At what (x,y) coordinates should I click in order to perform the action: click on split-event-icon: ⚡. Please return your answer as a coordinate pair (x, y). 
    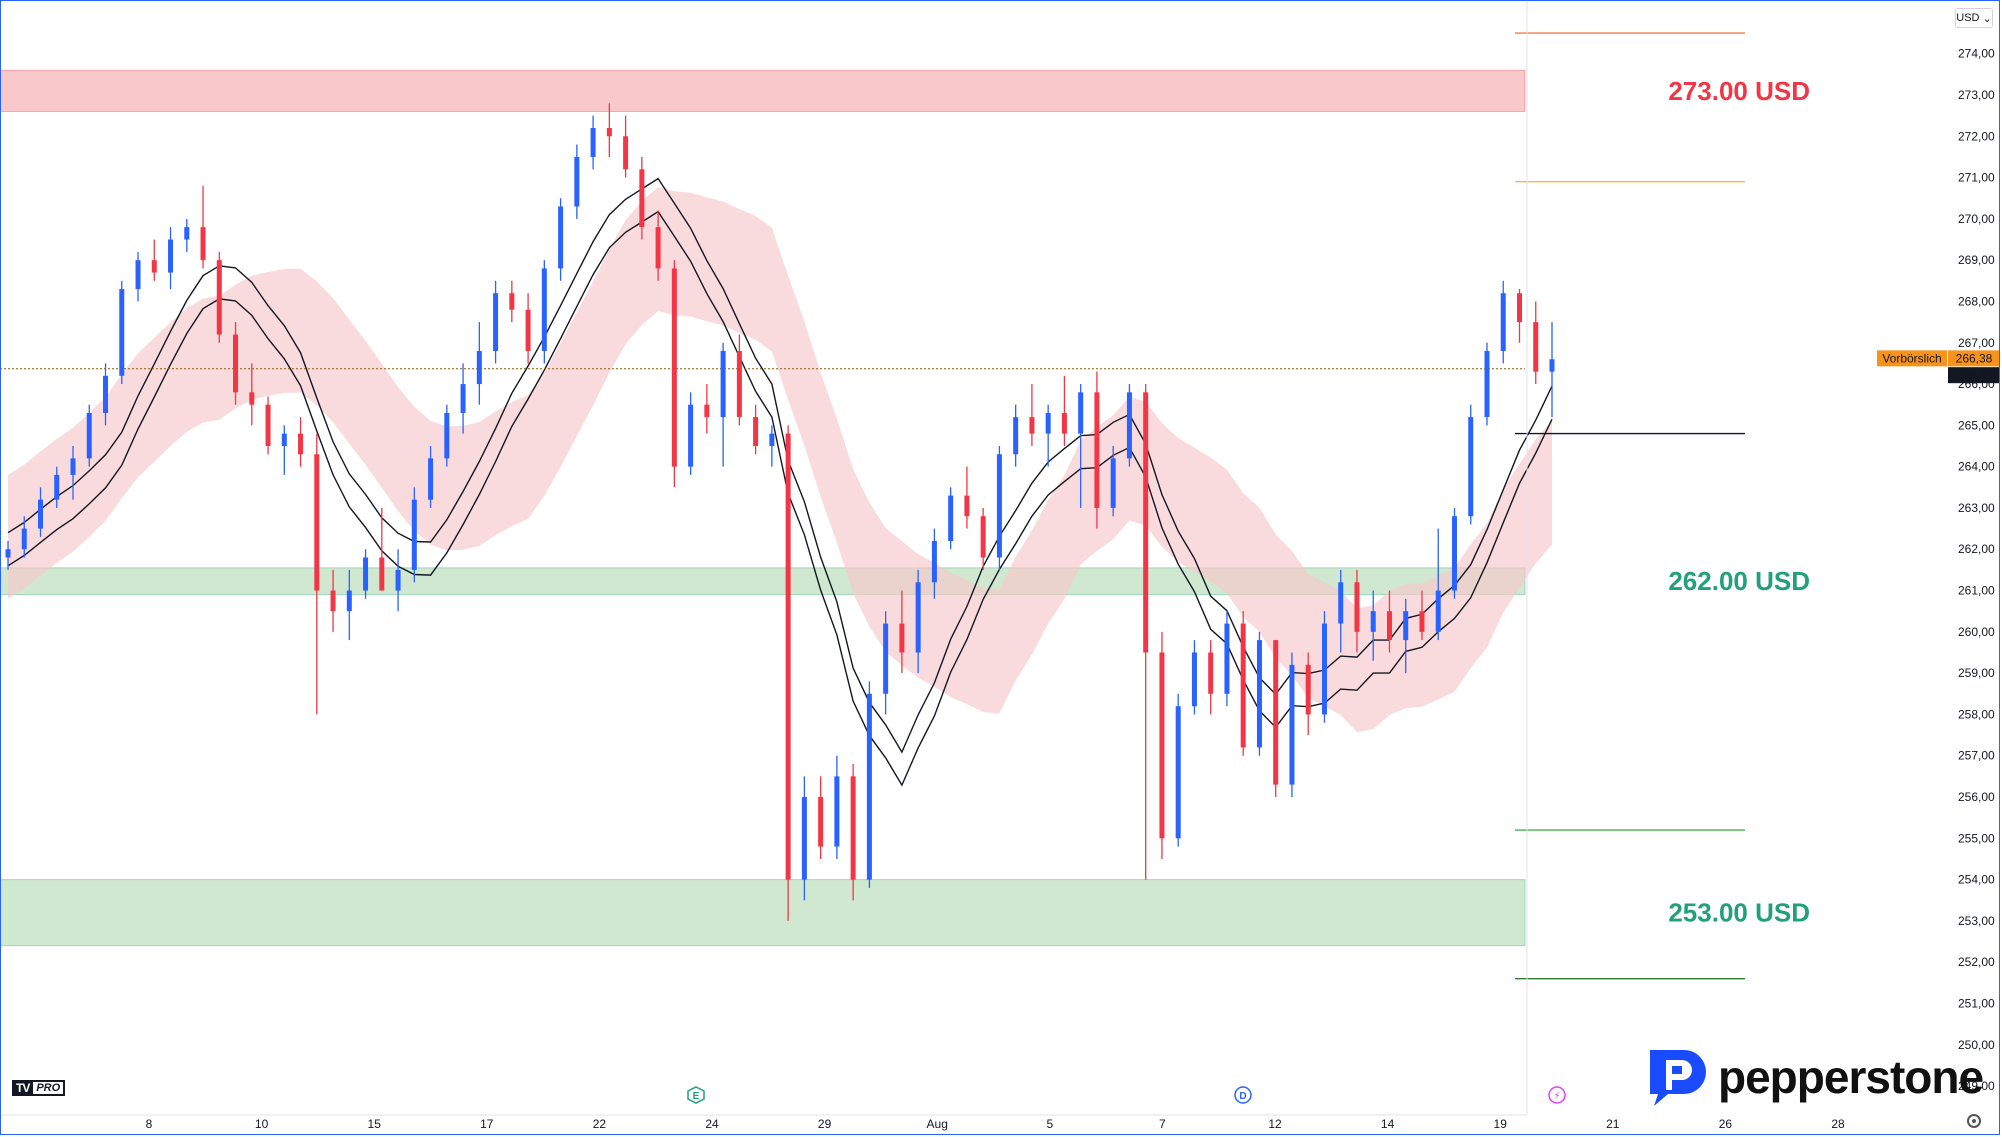
    Looking at the image, I should click on (1557, 1095).